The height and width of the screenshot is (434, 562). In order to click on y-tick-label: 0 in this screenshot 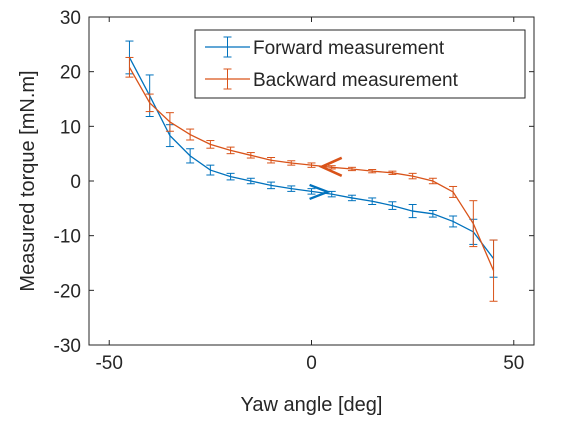, I will do `click(75, 182)`.